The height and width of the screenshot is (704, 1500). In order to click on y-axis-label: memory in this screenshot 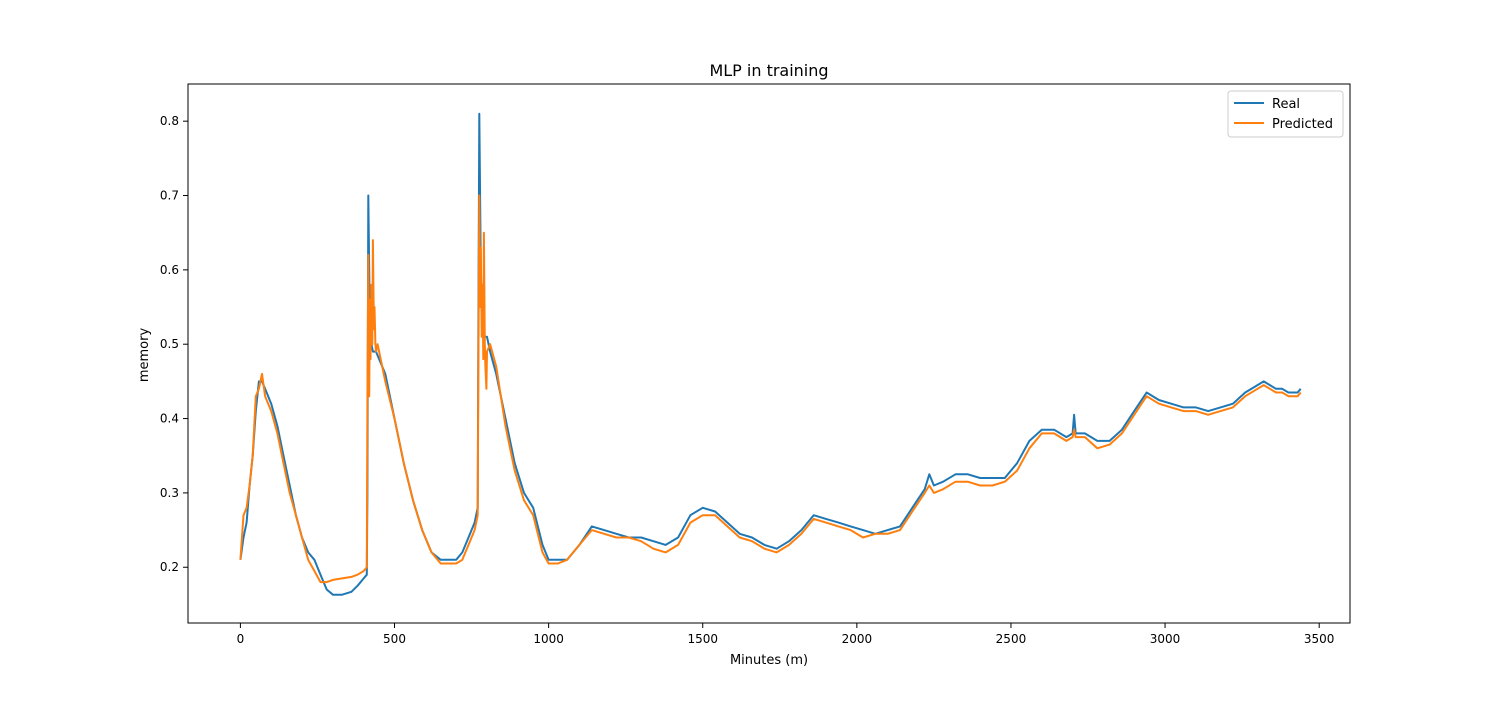, I will do `click(144, 355)`.